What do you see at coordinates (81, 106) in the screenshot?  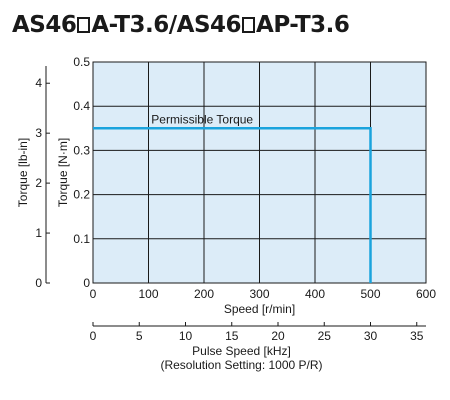 I see `y-tick-label: 0.4` at bounding box center [81, 106].